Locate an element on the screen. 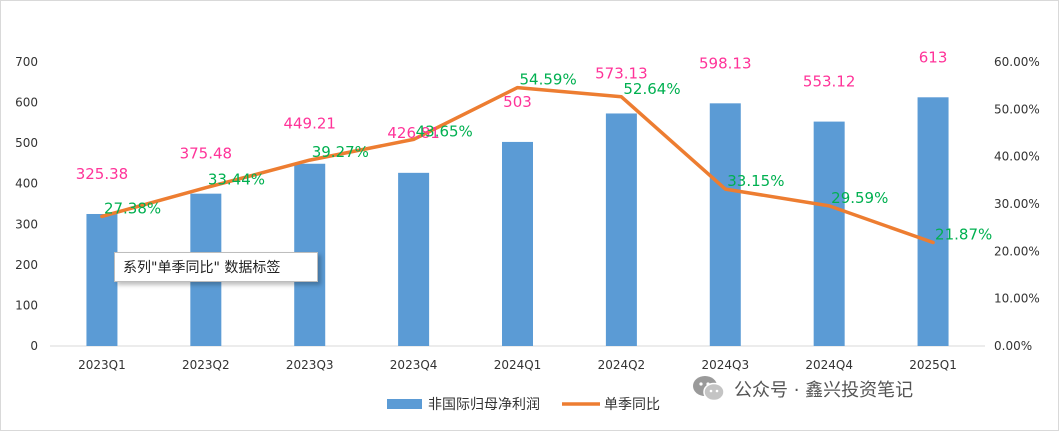  legend-bar-swatch is located at coordinates (404, 404).